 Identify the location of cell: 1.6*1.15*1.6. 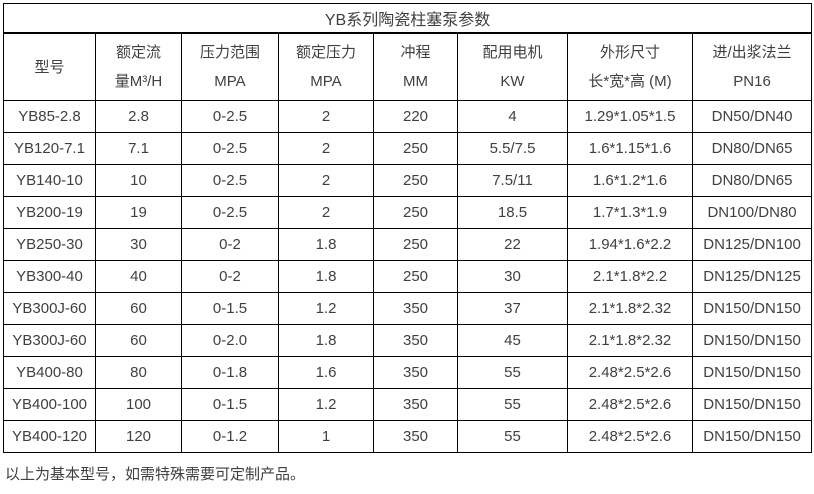
(630, 148).